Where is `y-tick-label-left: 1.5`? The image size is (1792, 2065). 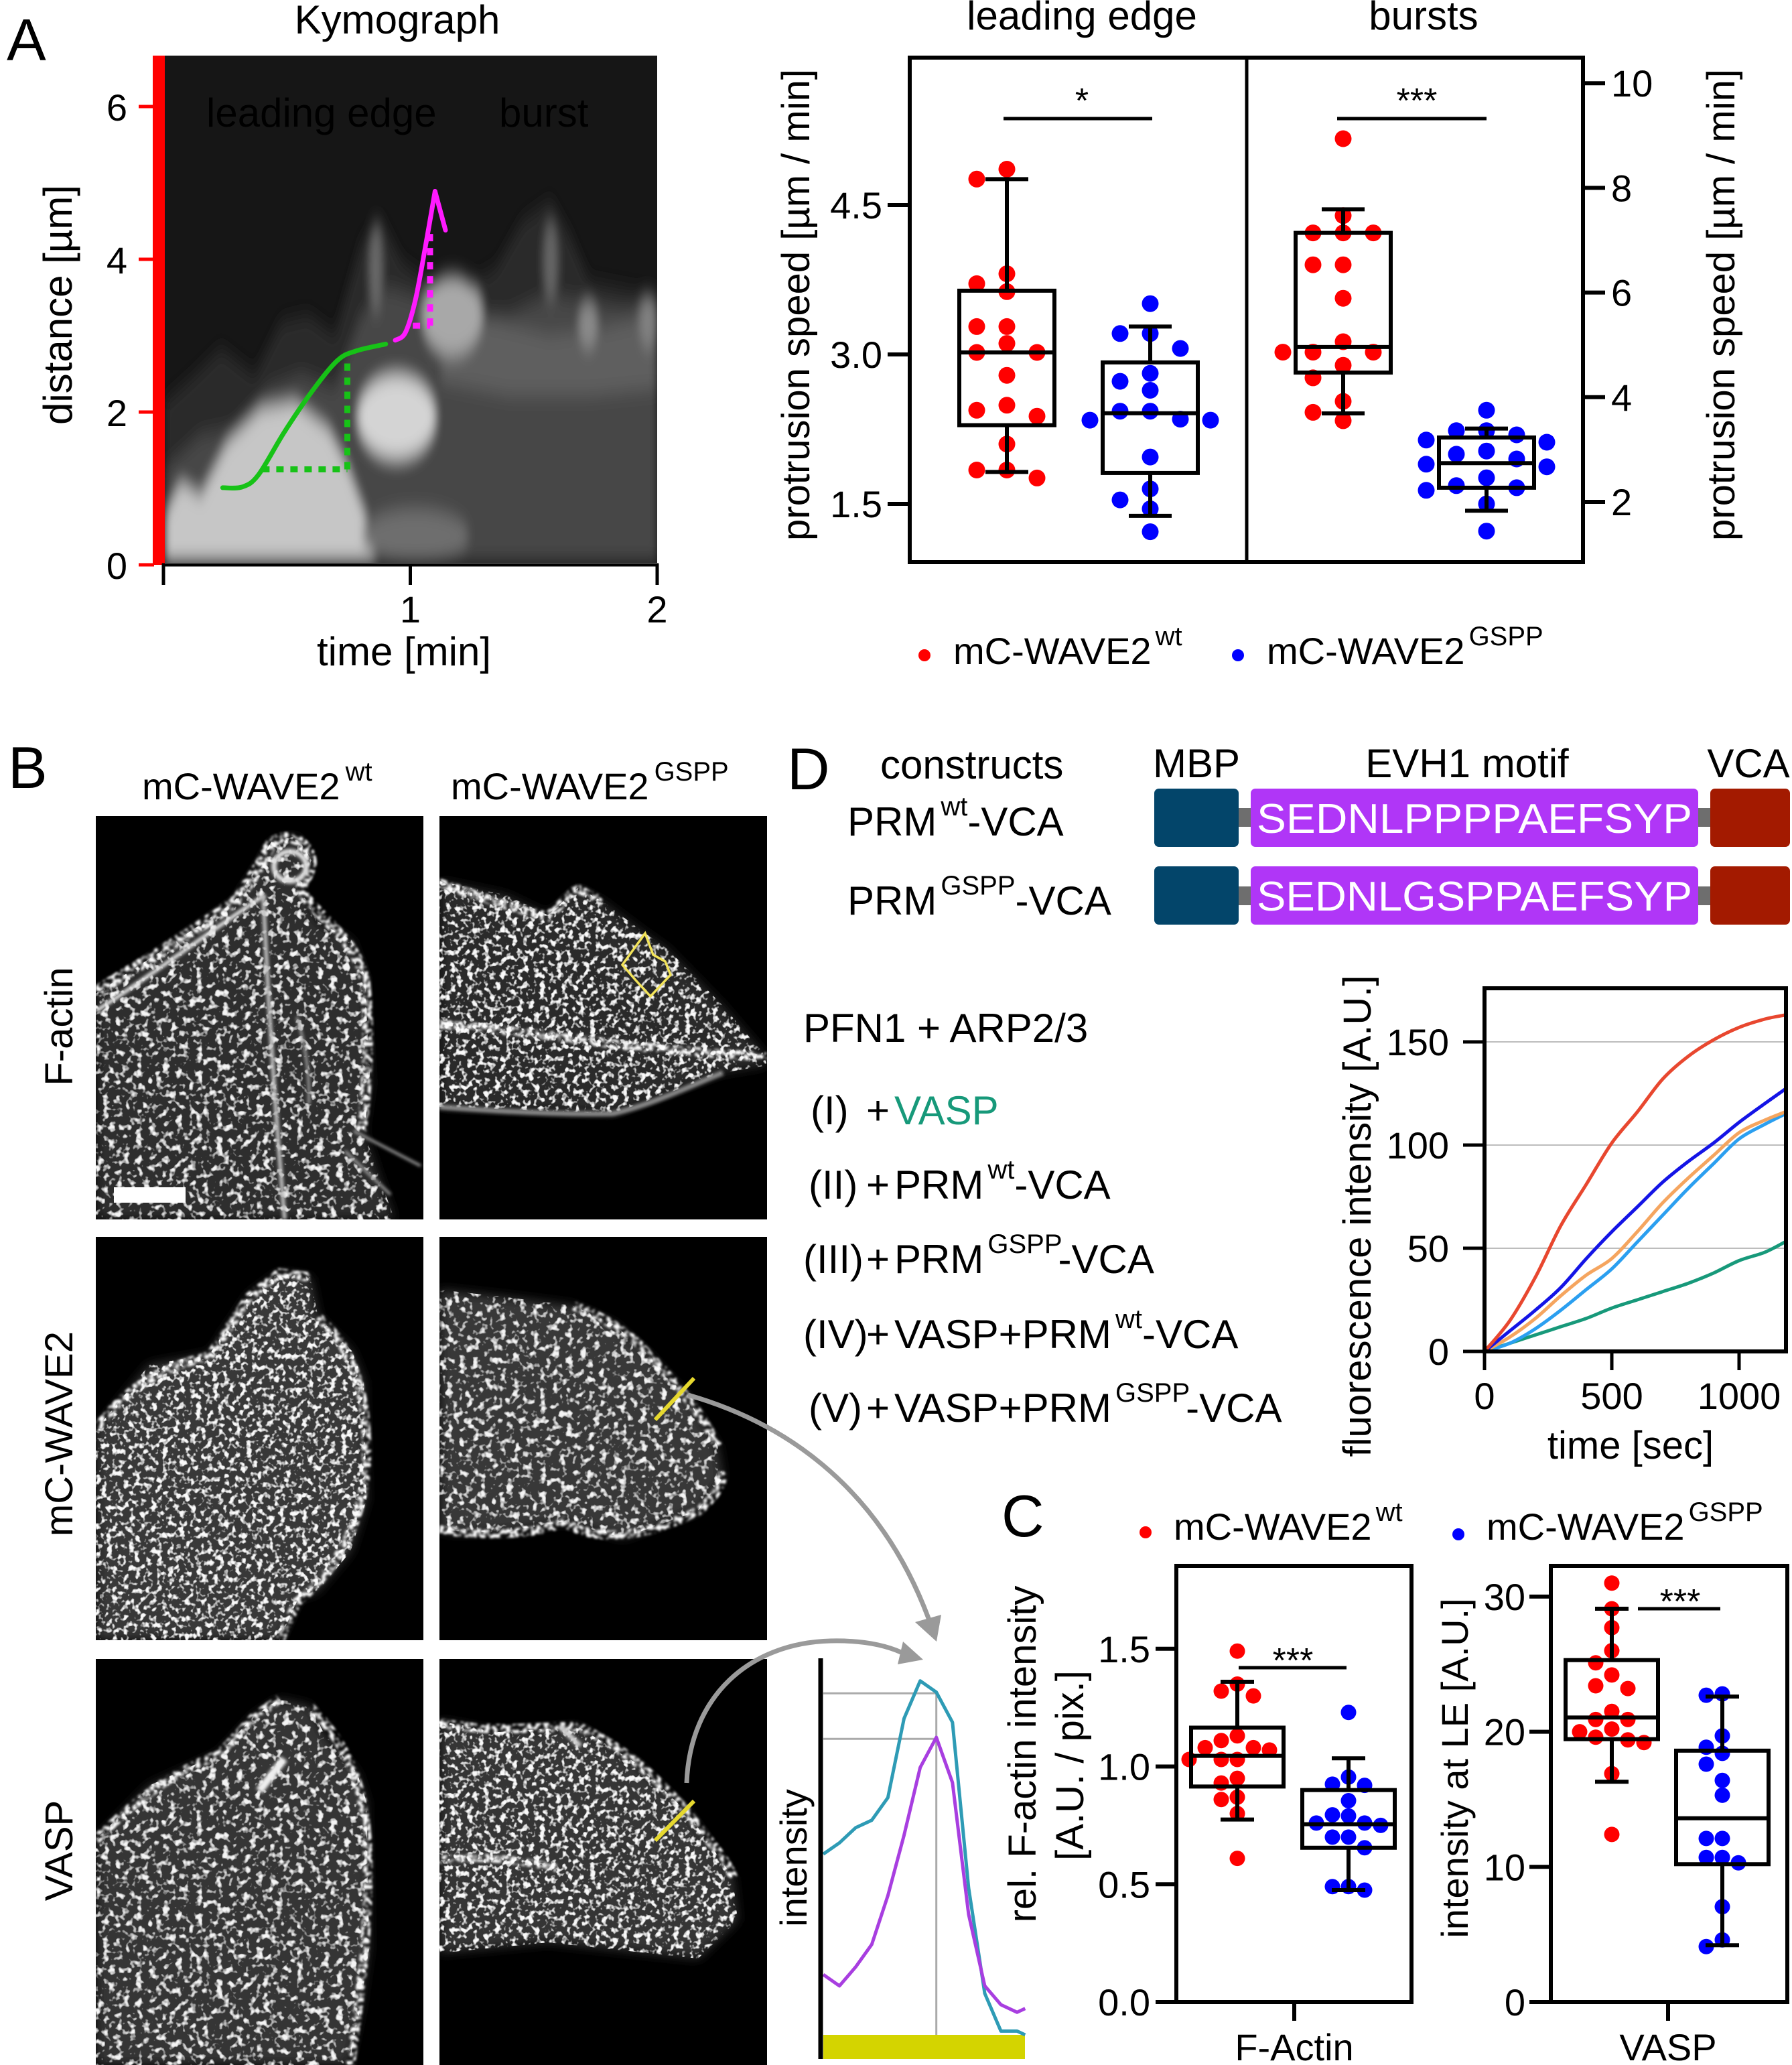 y-tick-label-left: 1.5 is located at coordinates (856, 504).